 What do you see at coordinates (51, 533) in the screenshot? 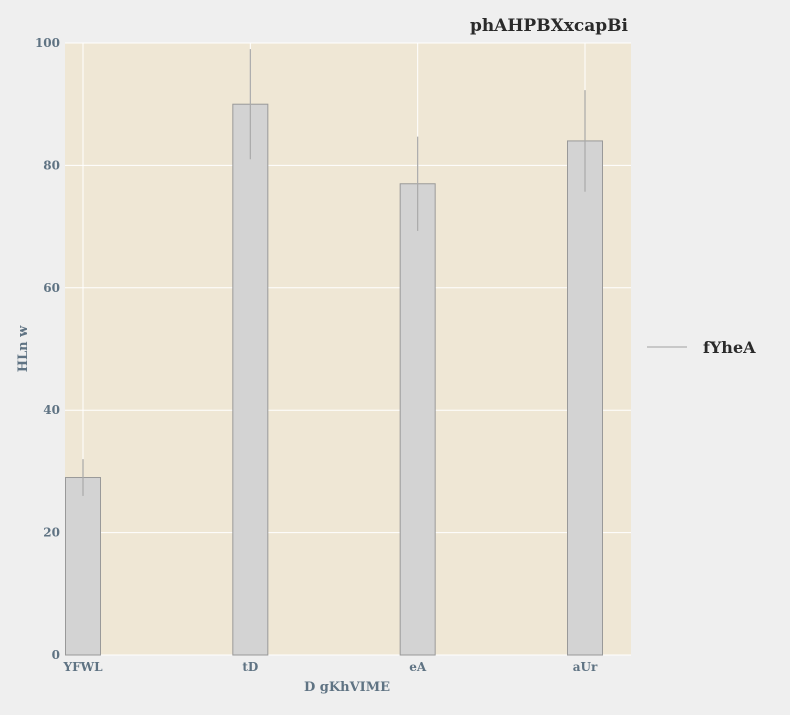
I see `y-tick-label: 20` at bounding box center [51, 533].